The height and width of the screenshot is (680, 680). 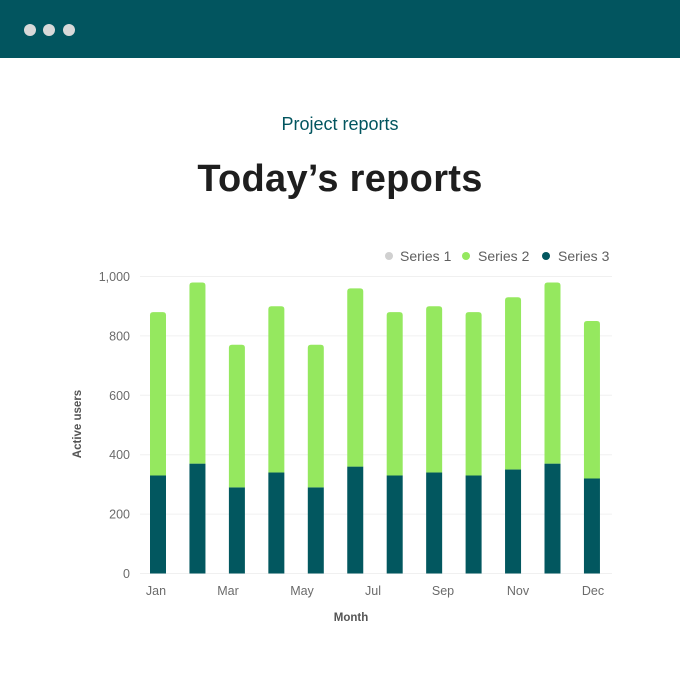 What do you see at coordinates (584, 256) in the screenshot?
I see `legend-label: Series 3` at bounding box center [584, 256].